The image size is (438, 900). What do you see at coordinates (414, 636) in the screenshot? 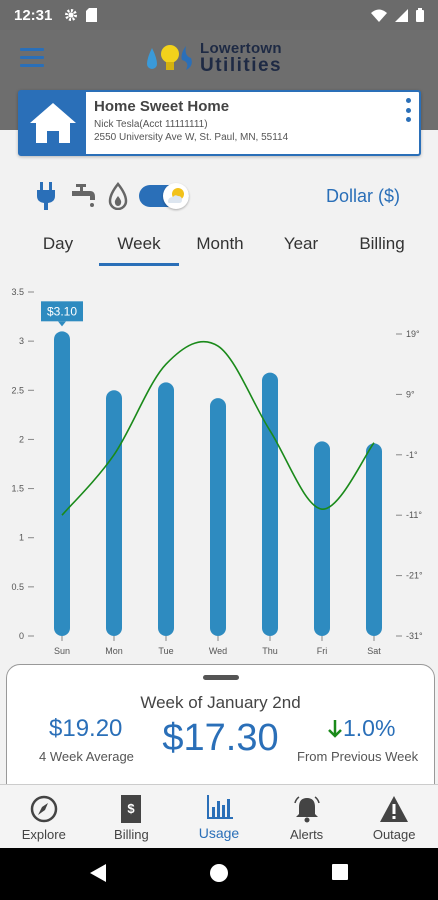
I see `y2-axis-tick-label: -31°` at bounding box center [414, 636].